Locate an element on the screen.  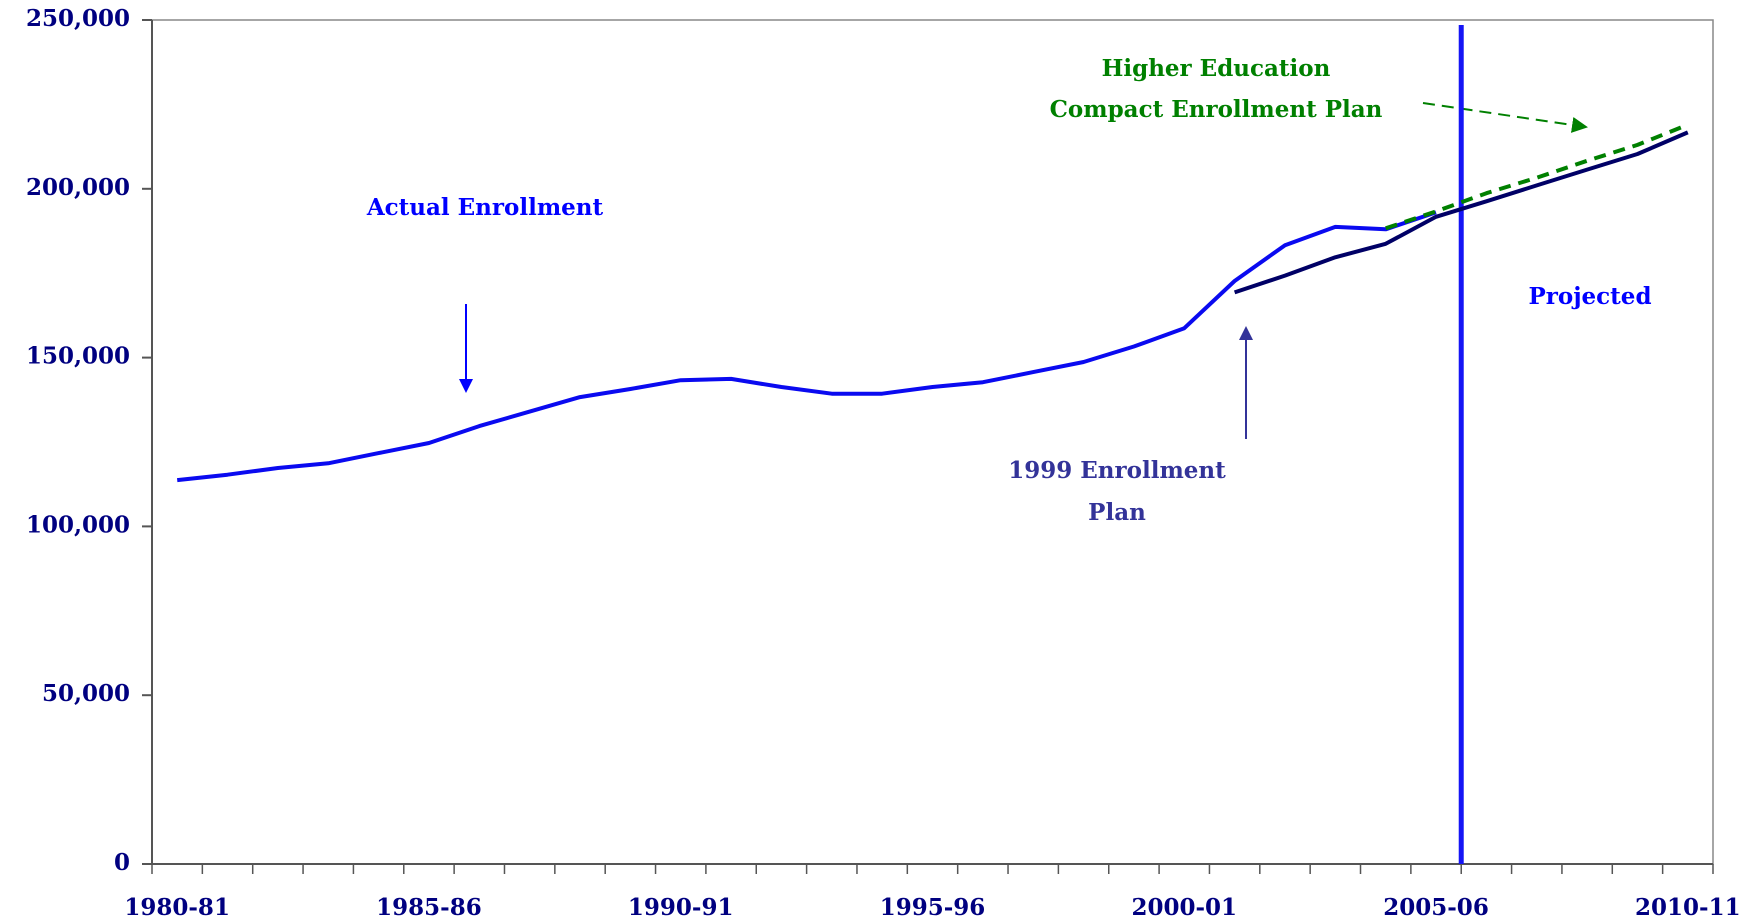
annotation: Higher Education is located at coordinates (1216, 68).